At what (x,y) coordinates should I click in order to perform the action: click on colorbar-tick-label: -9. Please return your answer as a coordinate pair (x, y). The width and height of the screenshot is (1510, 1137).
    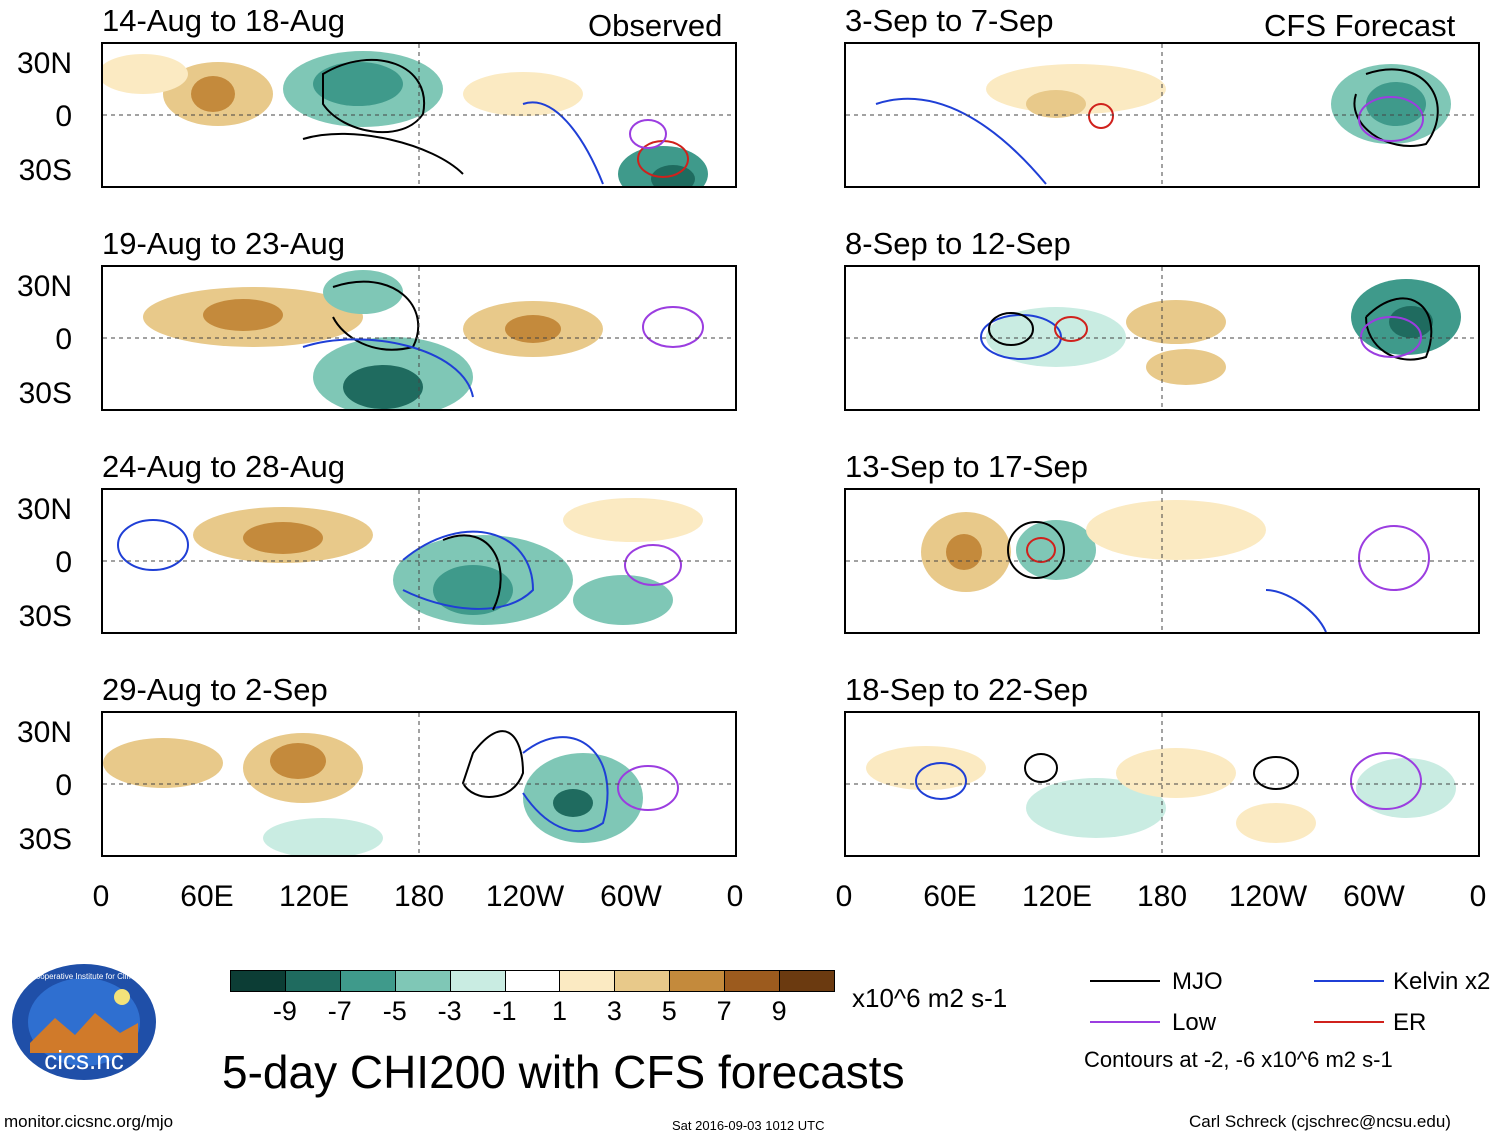
    Looking at the image, I should click on (284, 1011).